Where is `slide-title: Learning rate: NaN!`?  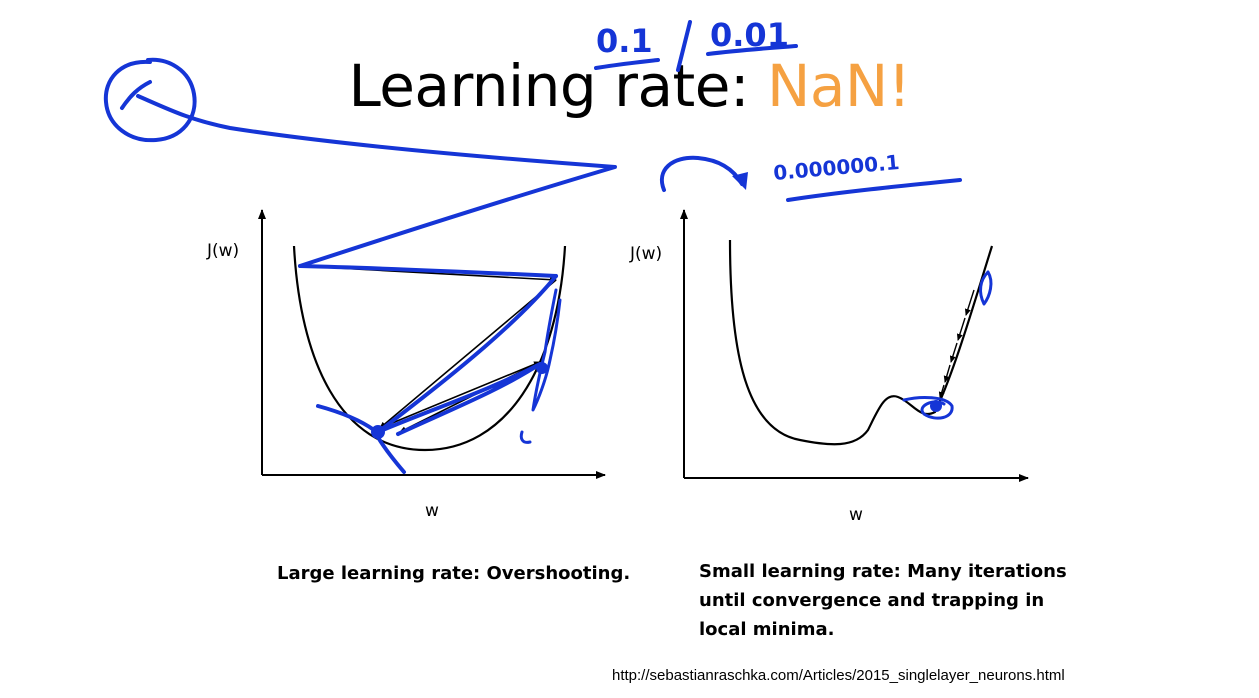
slide-title: Learning rate: NaN! is located at coordinates (629, 86).